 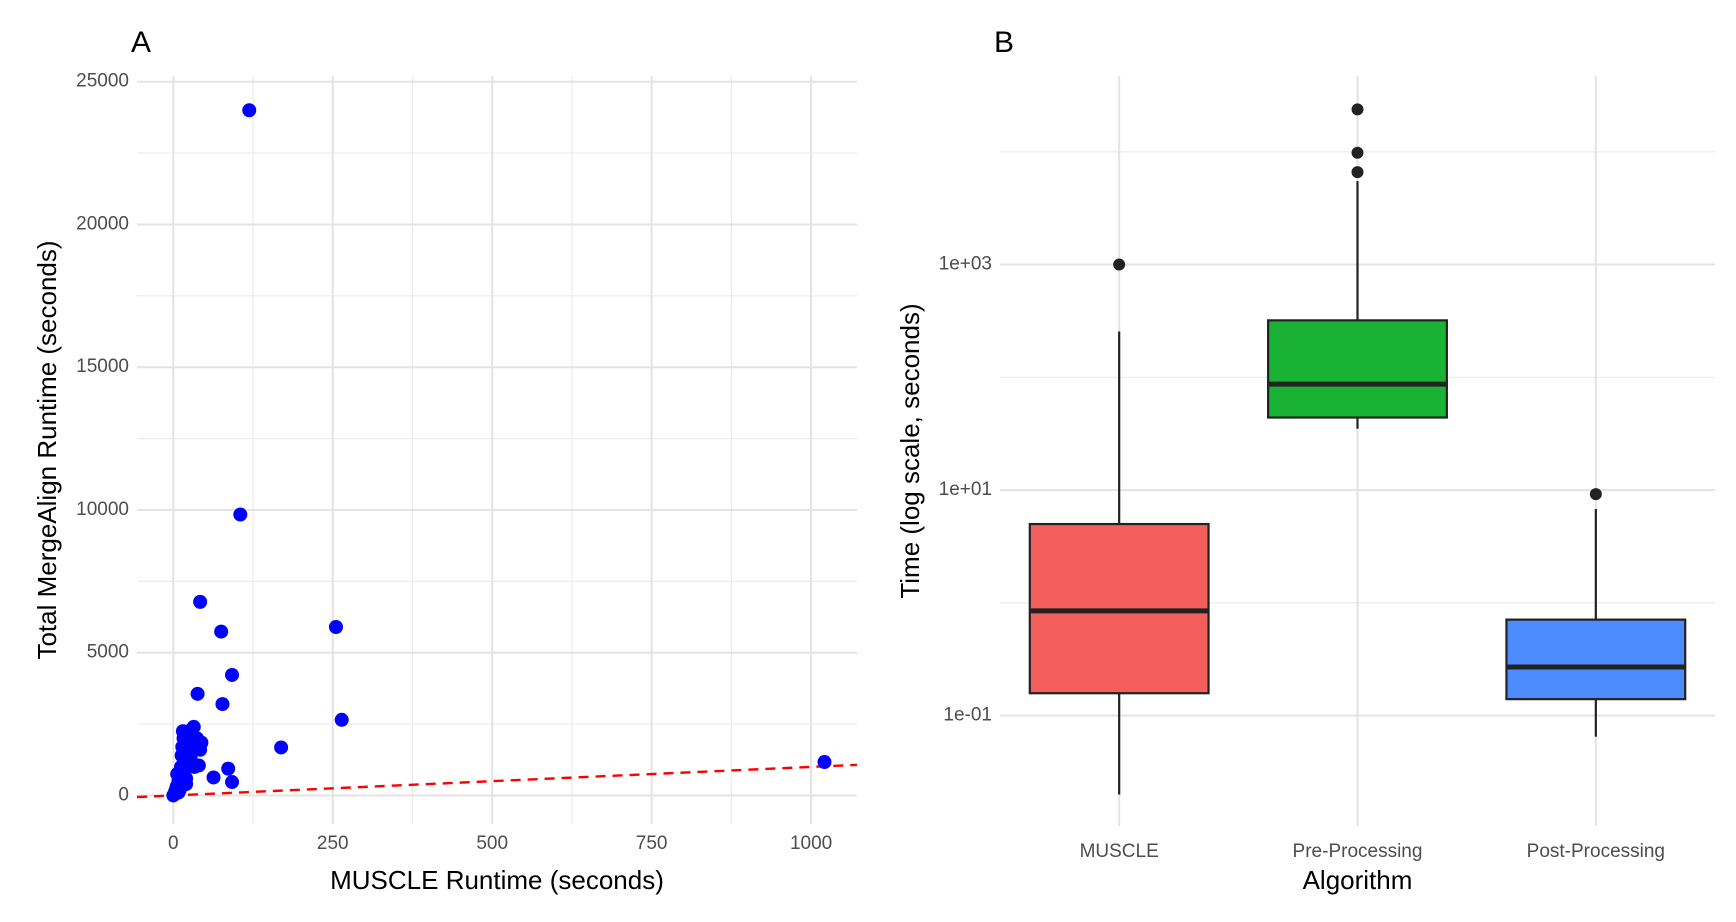 What do you see at coordinates (333, 843) in the screenshot?
I see `x-tick-label: 250` at bounding box center [333, 843].